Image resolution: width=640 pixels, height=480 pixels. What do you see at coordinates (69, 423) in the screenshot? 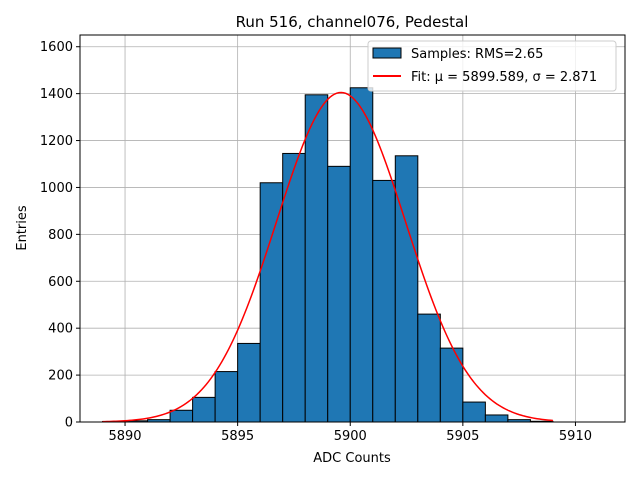
I see `y-tick-label: 0` at bounding box center [69, 423].